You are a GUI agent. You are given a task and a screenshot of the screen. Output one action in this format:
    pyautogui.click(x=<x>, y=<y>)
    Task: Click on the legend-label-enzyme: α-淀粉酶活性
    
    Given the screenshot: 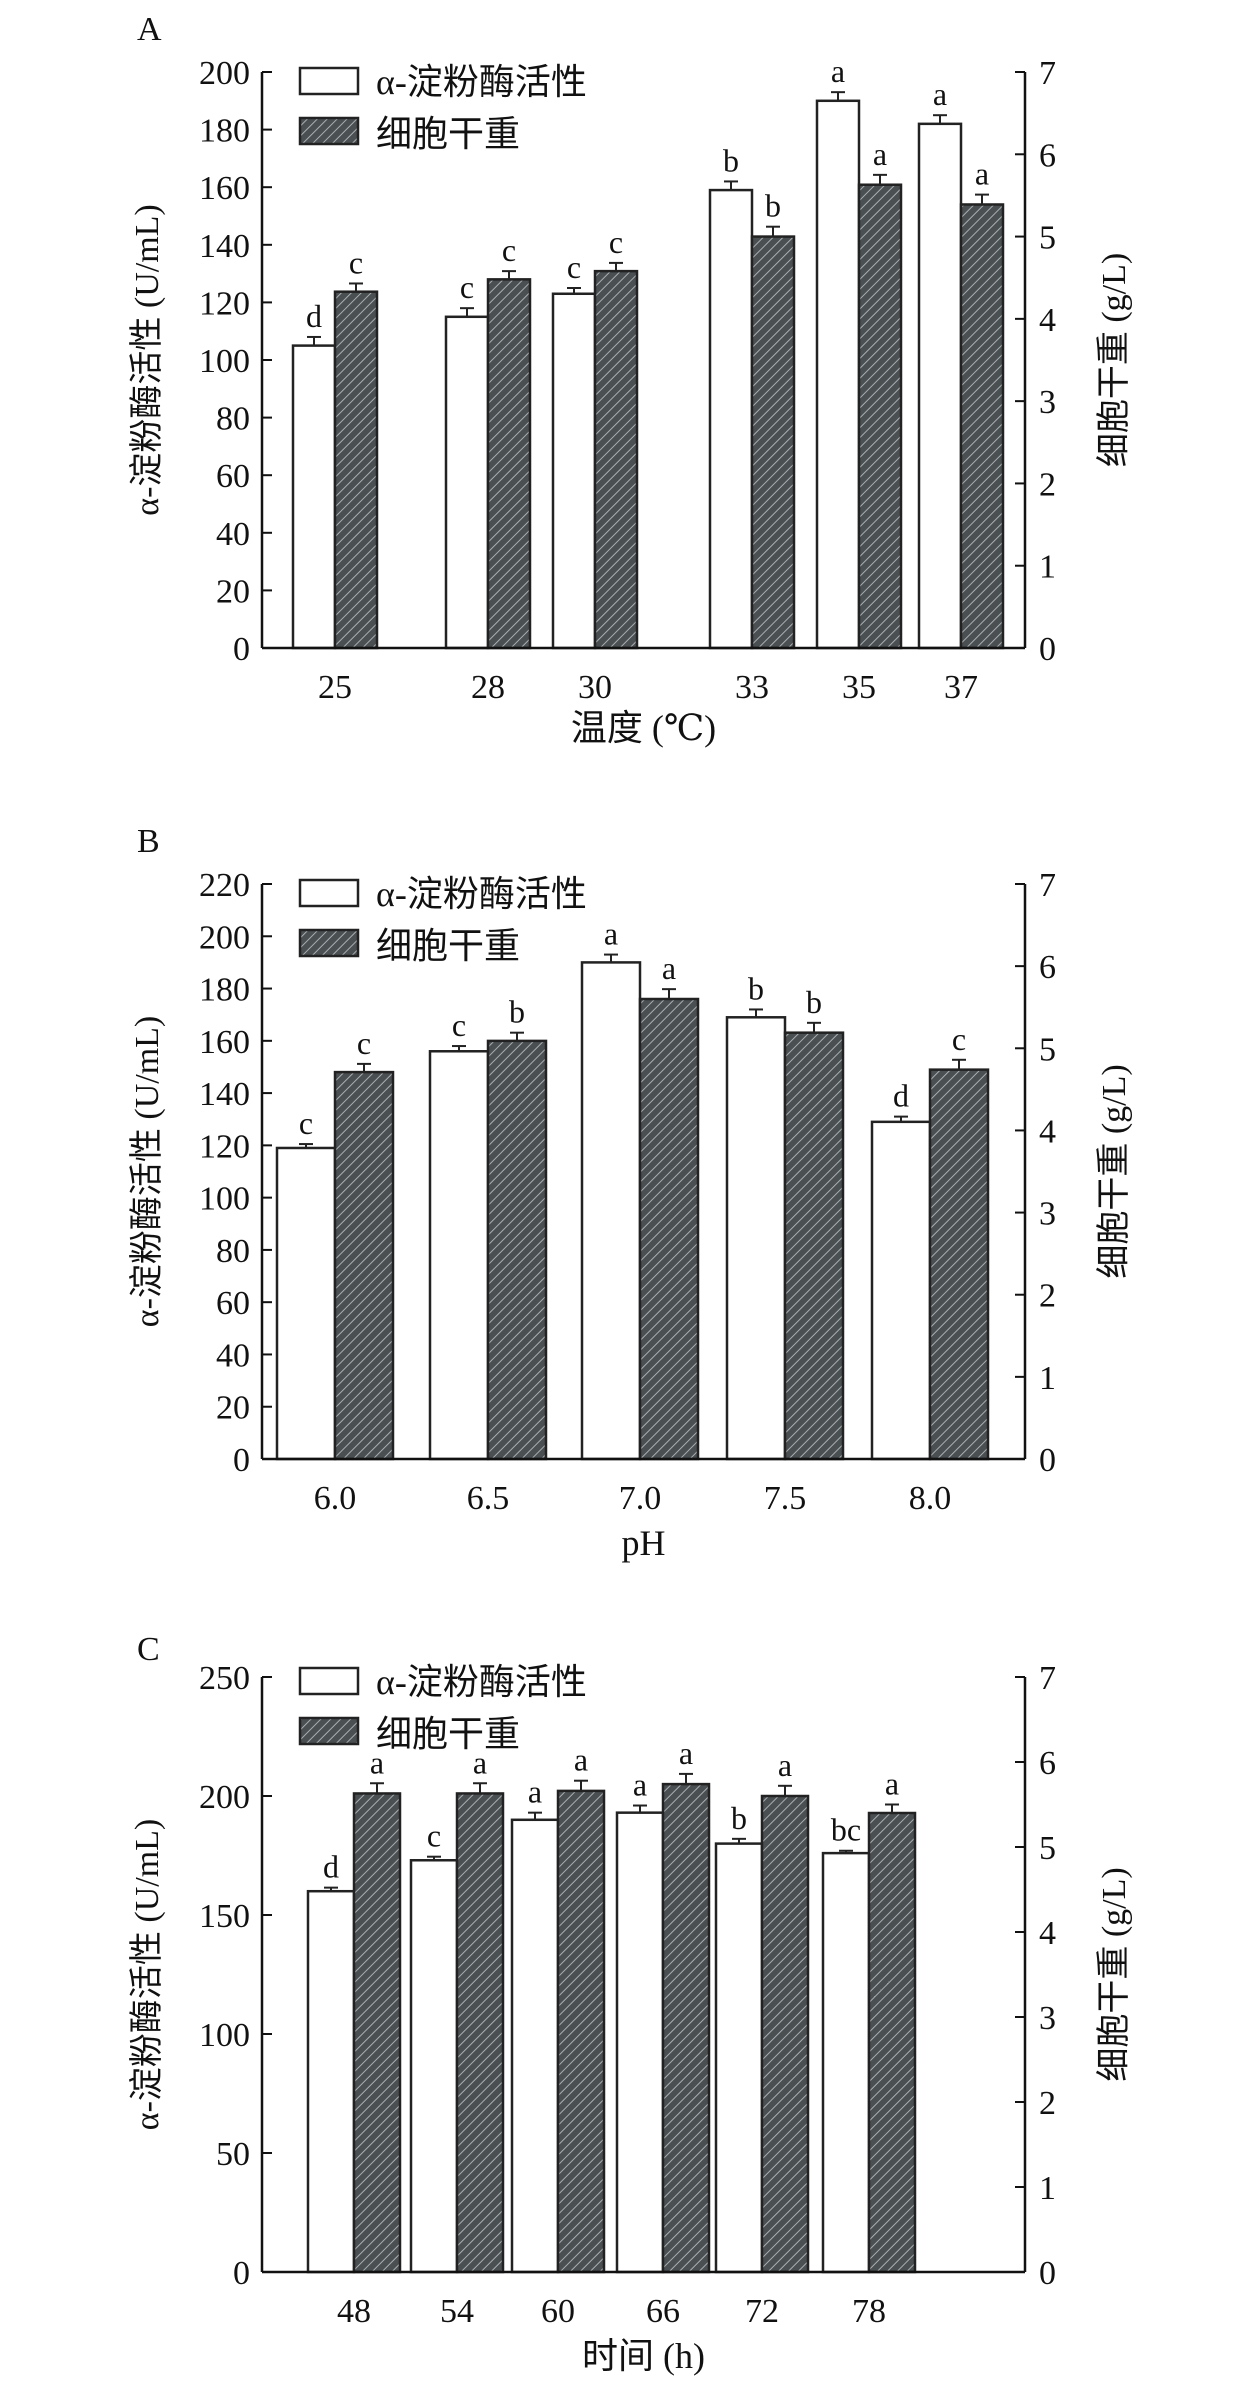 What is the action you would take?
    pyautogui.click(x=481, y=894)
    